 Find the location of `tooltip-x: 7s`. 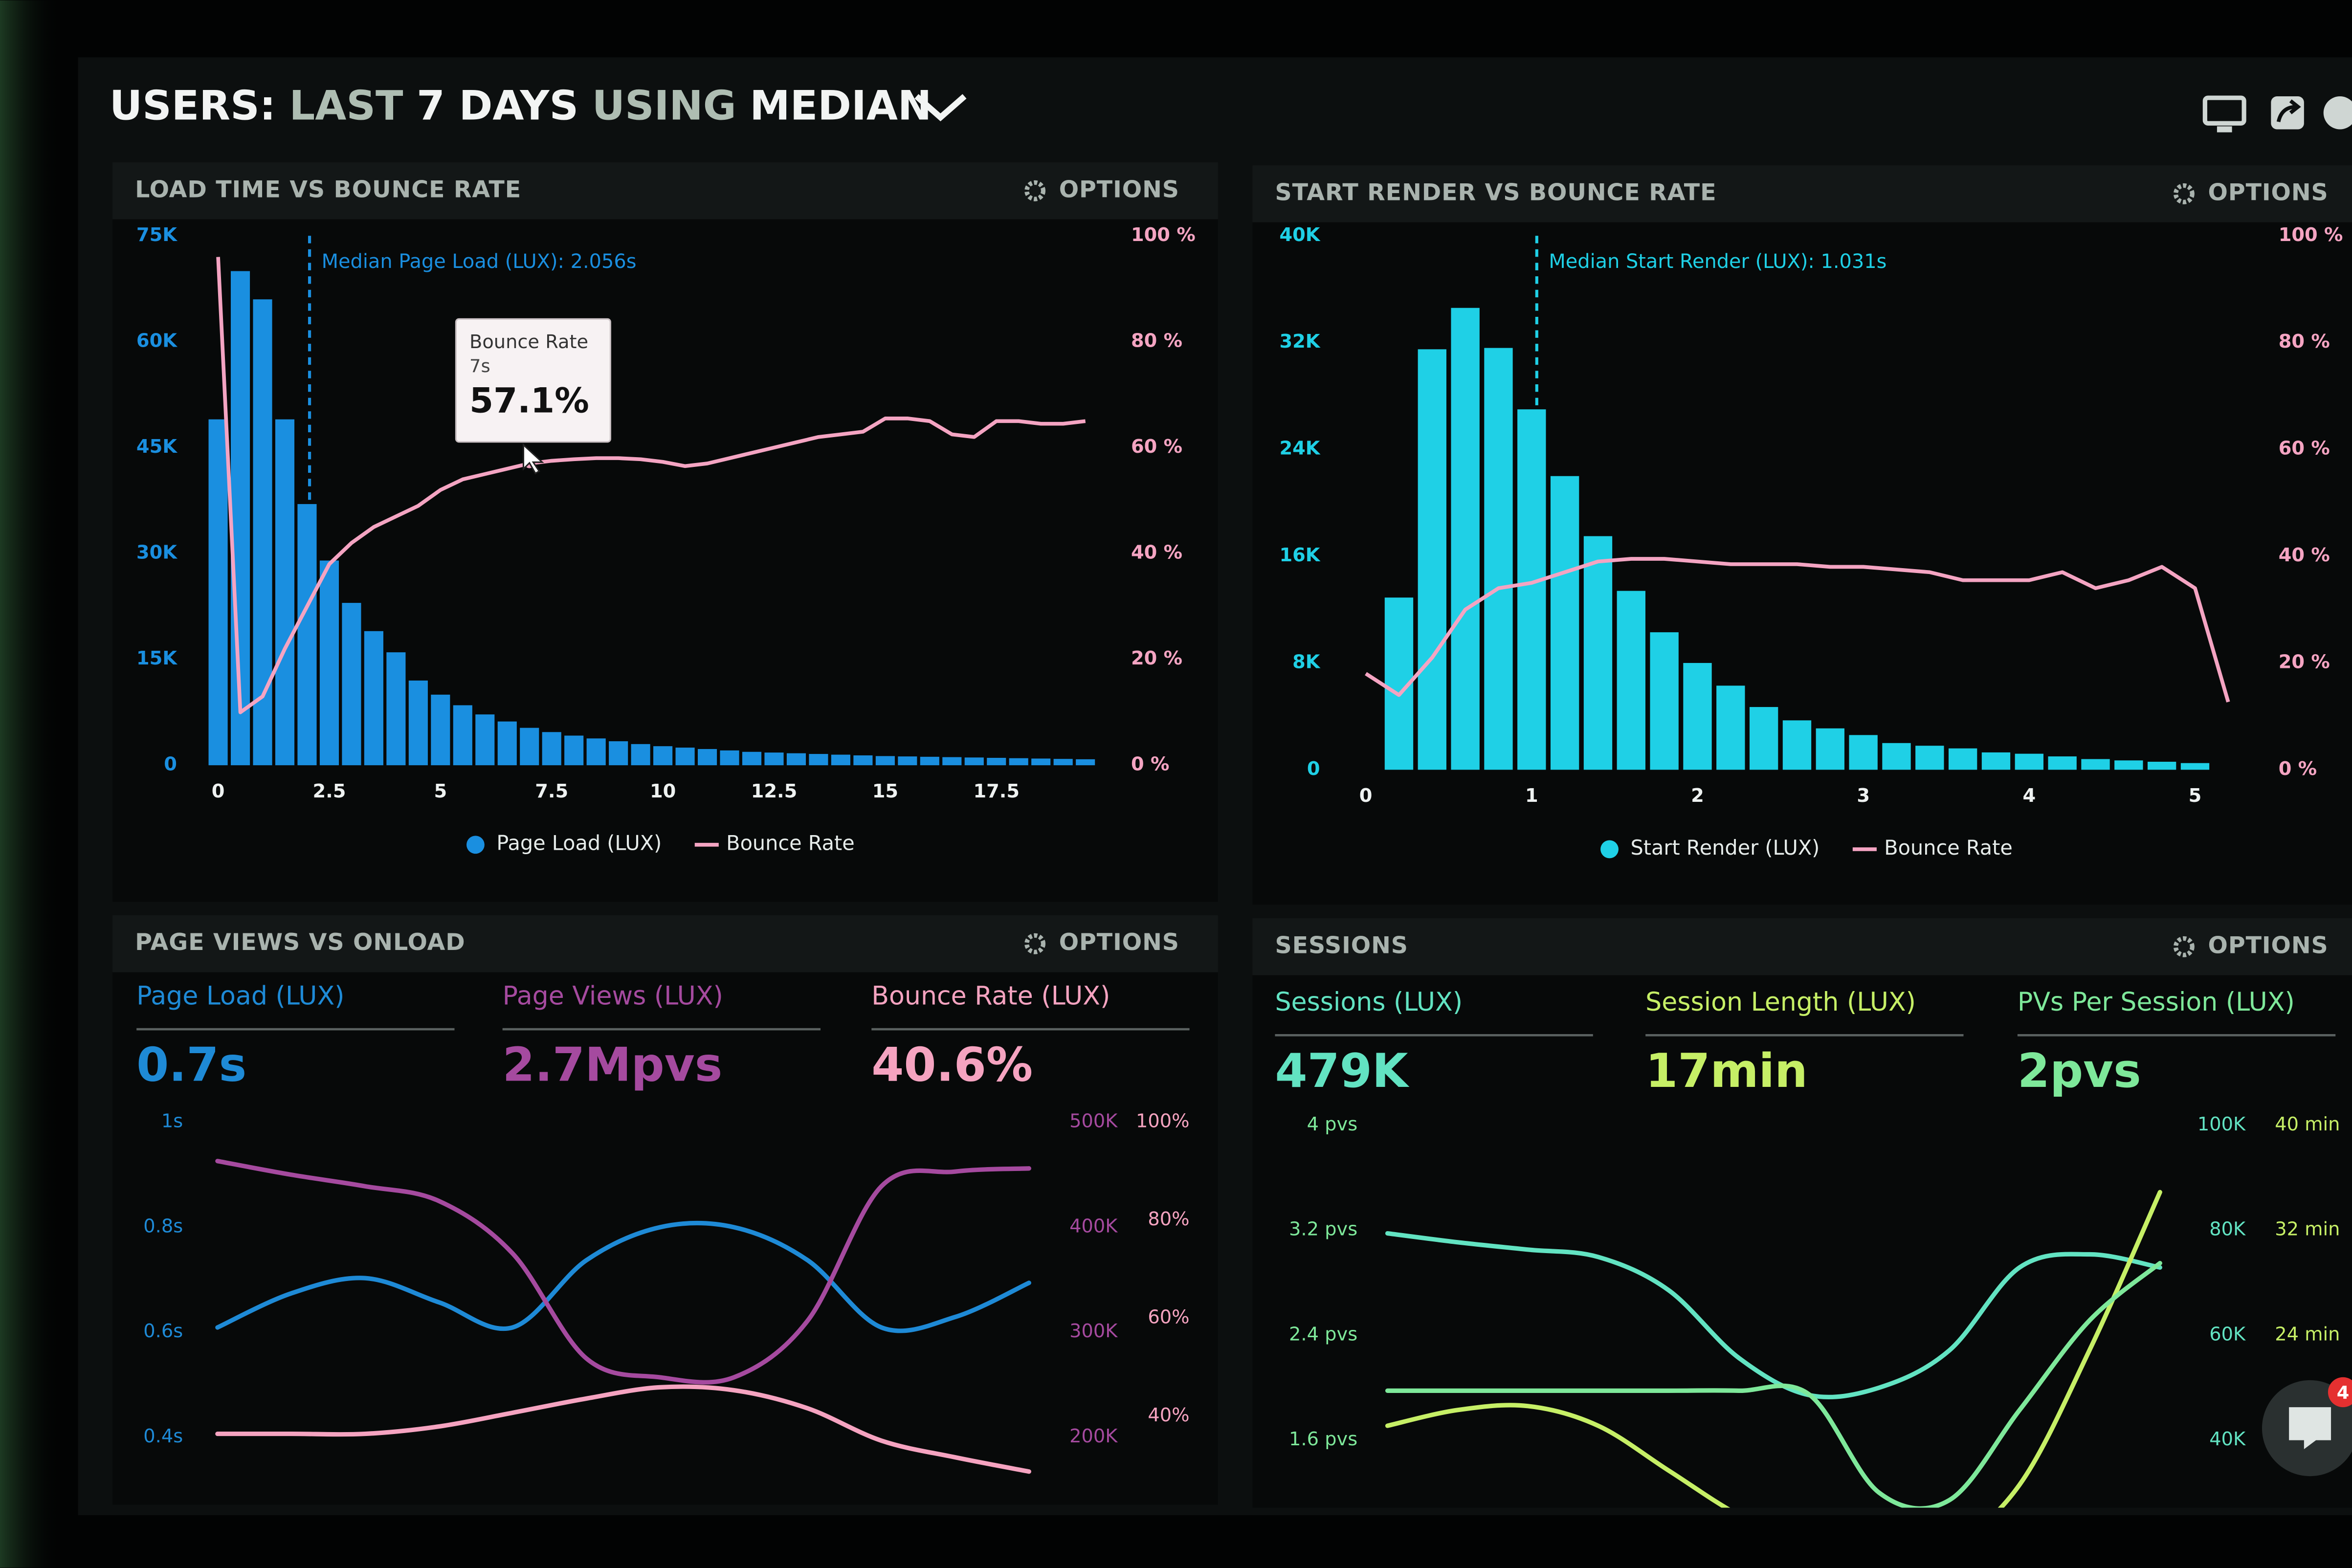

tooltip-x: 7s is located at coordinates (479, 365).